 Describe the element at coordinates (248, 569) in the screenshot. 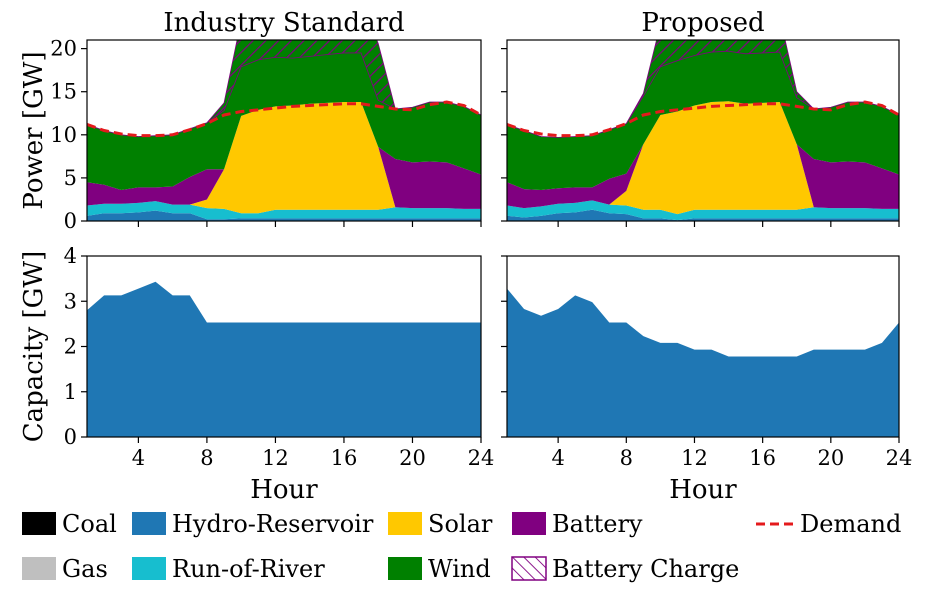

I see `legend-label: Run-of-River` at that location.